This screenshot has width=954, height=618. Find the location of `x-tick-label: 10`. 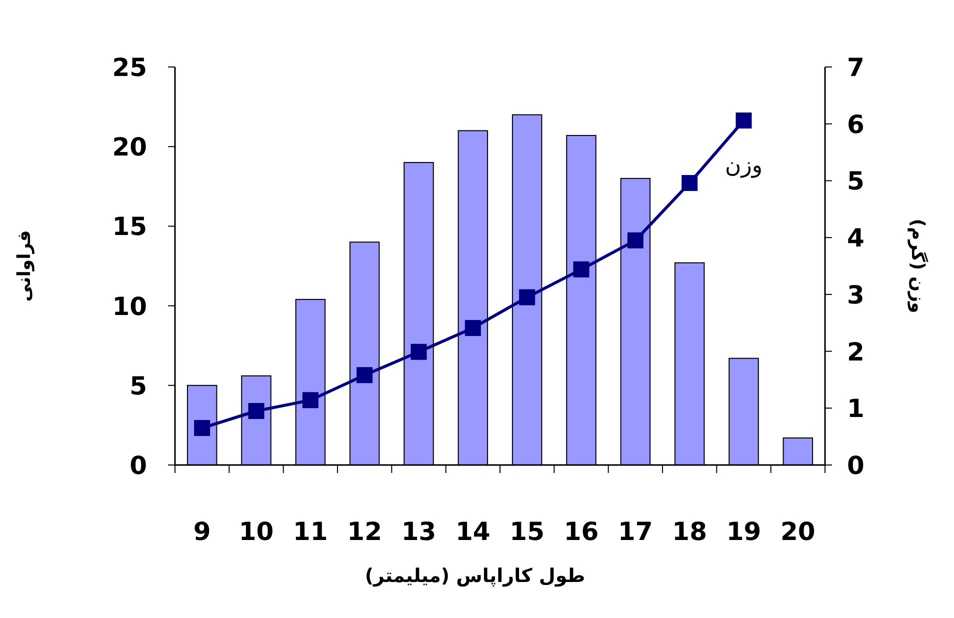

x-tick-label: 10 is located at coordinates (256, 531).